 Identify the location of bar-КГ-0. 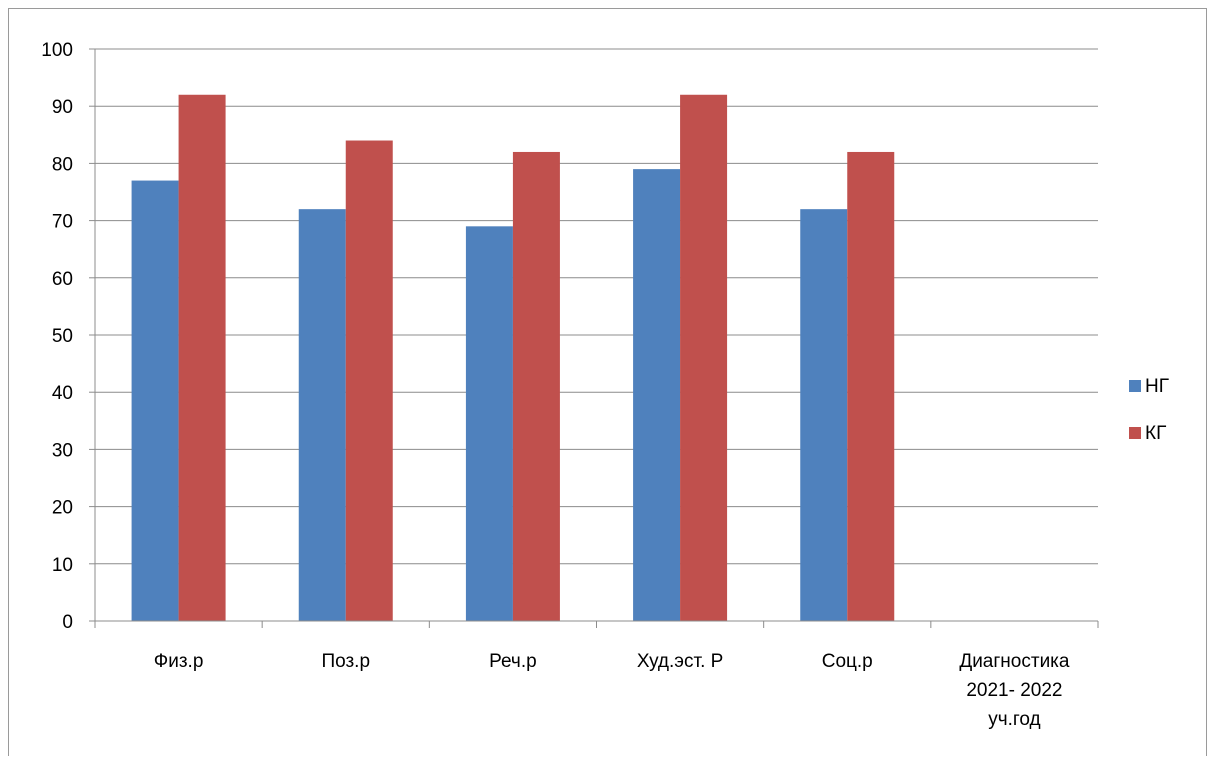
(202, 357).